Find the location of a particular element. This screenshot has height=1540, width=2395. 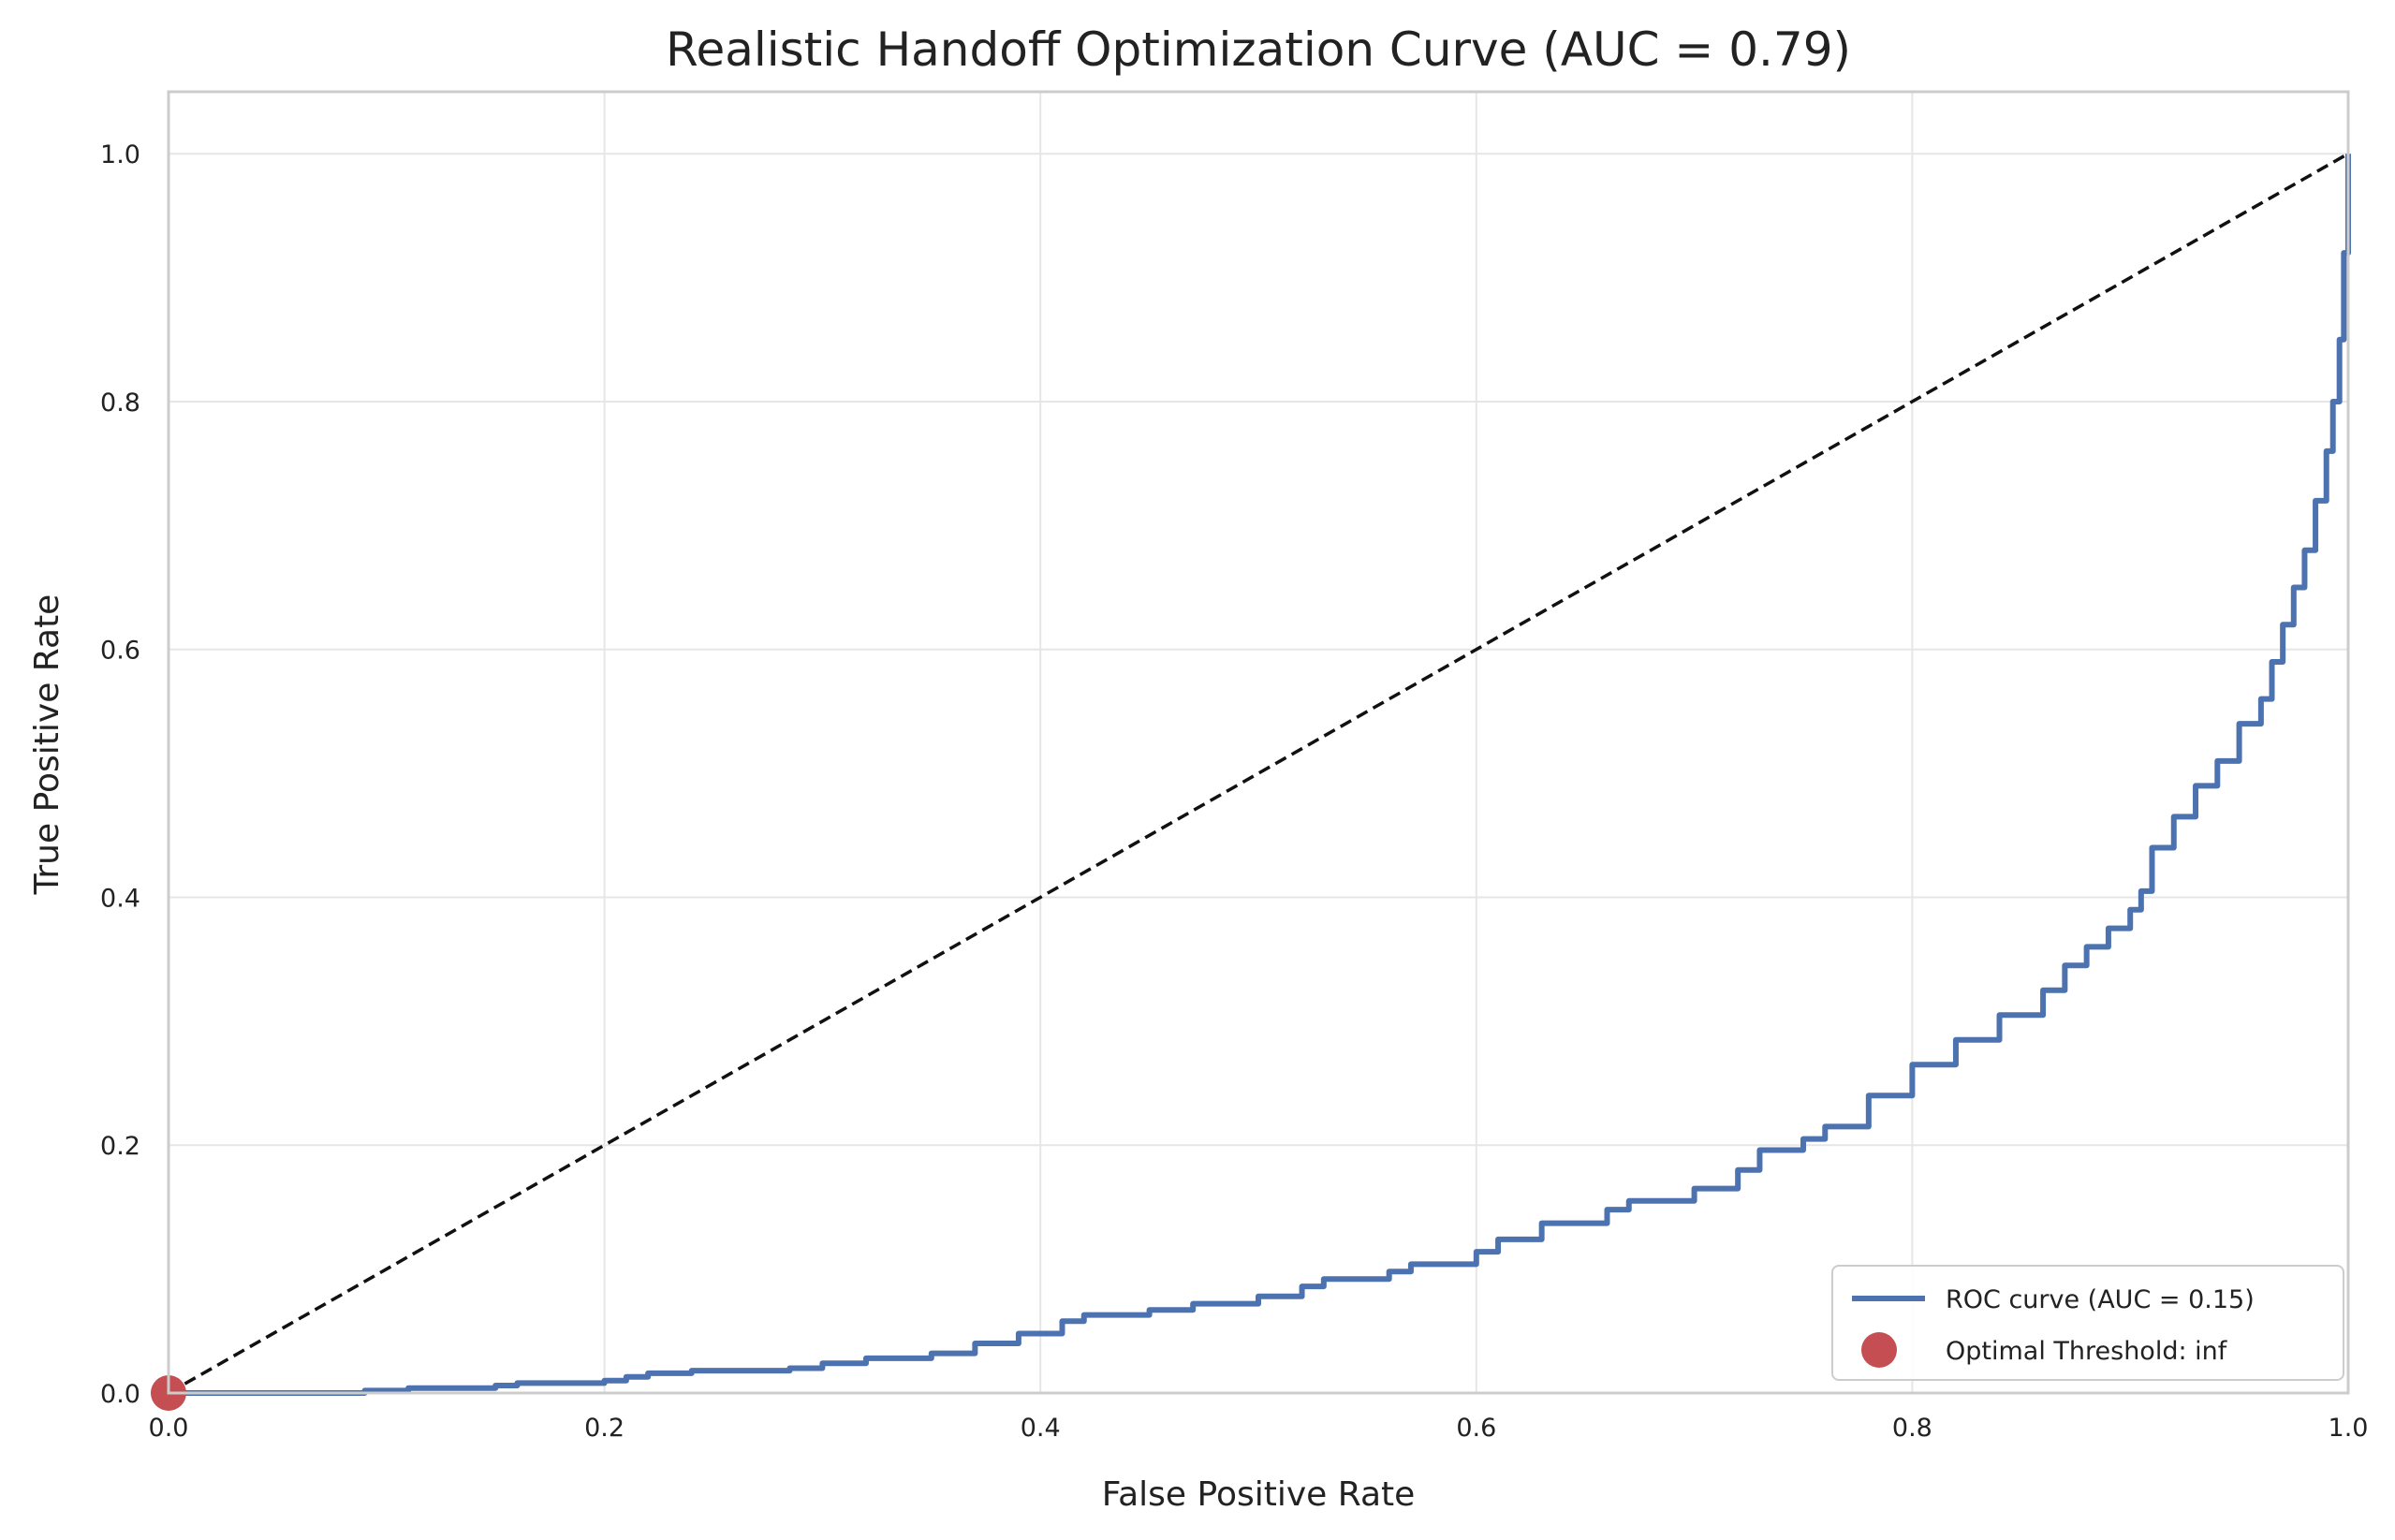

y-tick-label: 0.0 is located at coordinates (120, 1394).